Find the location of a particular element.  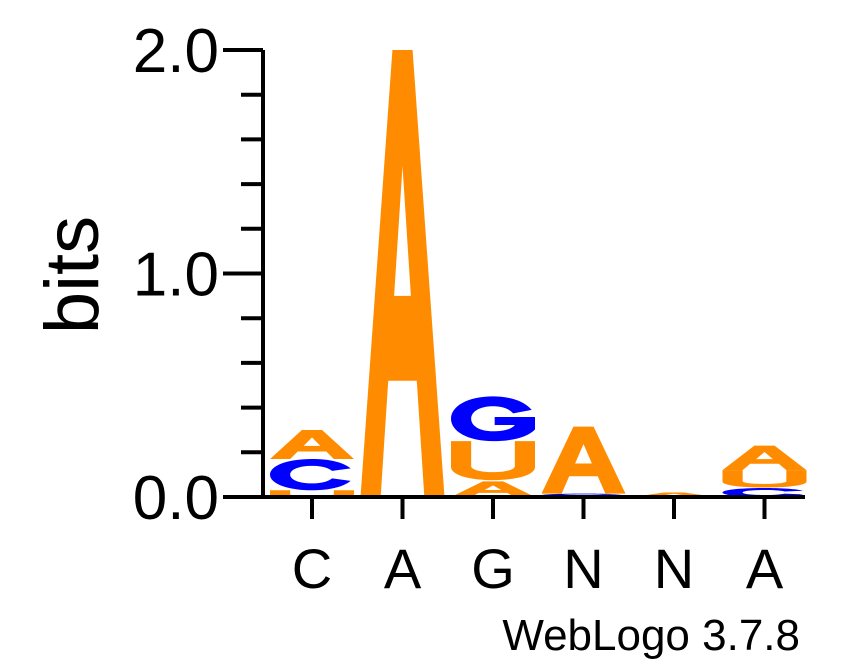

y-tick-label: 0.0 is located at coordinates (176, 498).